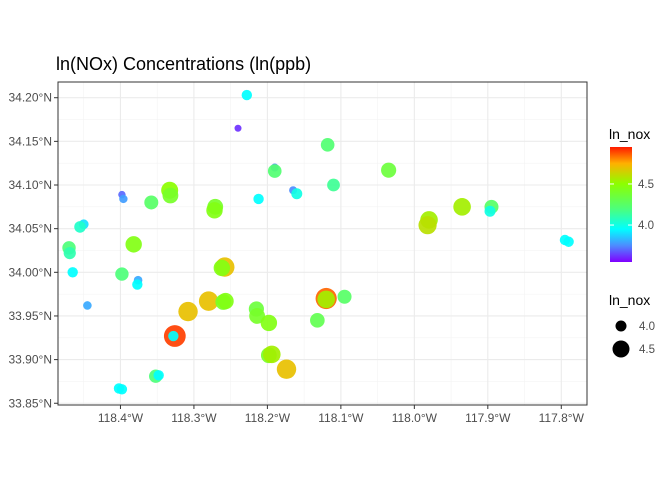 The image size is (672, 480). What do you see at coordinates (415, 418) in the screenshot?
I see `x-tick-label: 118.0°W` at bounding box center [415, 418].